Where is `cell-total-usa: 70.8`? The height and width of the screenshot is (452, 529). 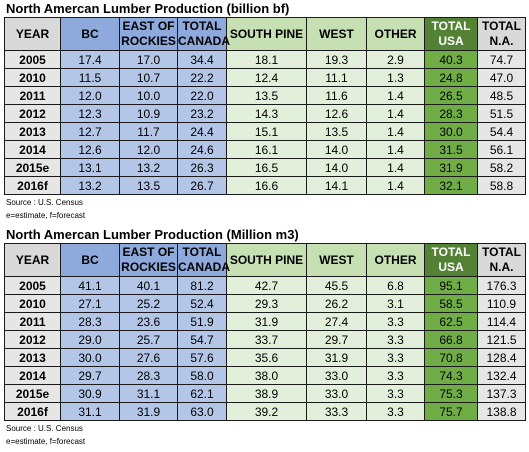
cell-total-usa: 70.8 is located at coordinates (451, 357).